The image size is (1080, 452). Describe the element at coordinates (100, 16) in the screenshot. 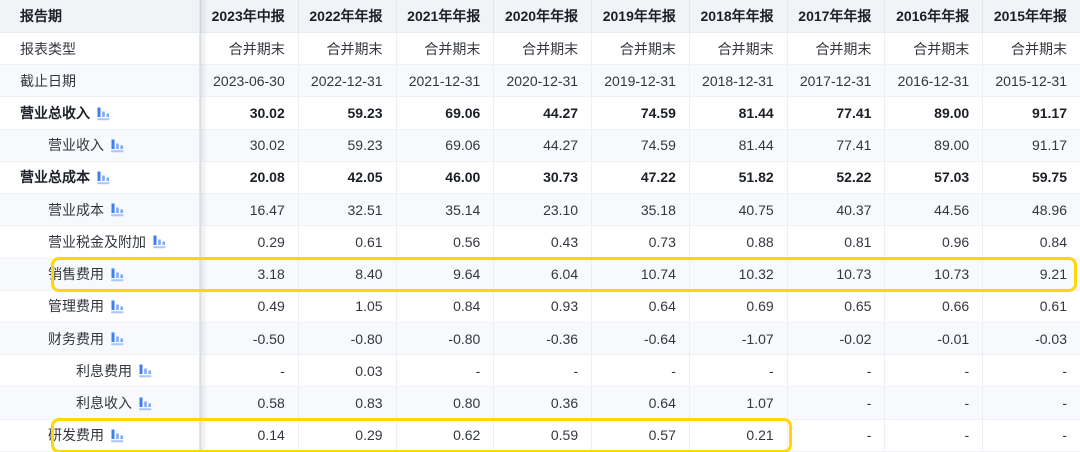

I see `column-header-report-period: 报告期` at that location.